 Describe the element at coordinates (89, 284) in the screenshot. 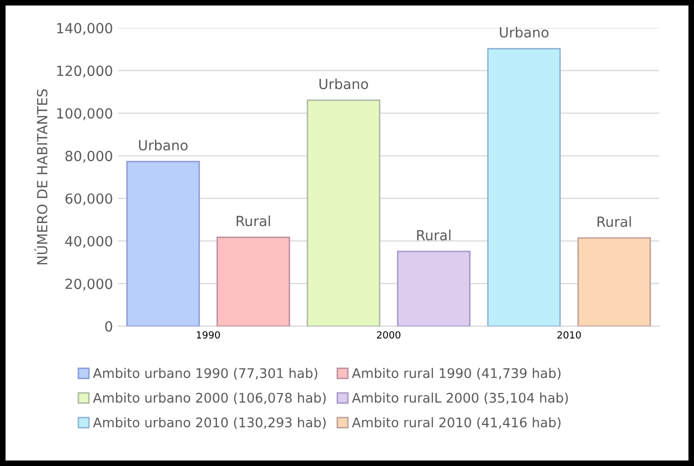

I see `y-tick-label: 20,000` at that location.